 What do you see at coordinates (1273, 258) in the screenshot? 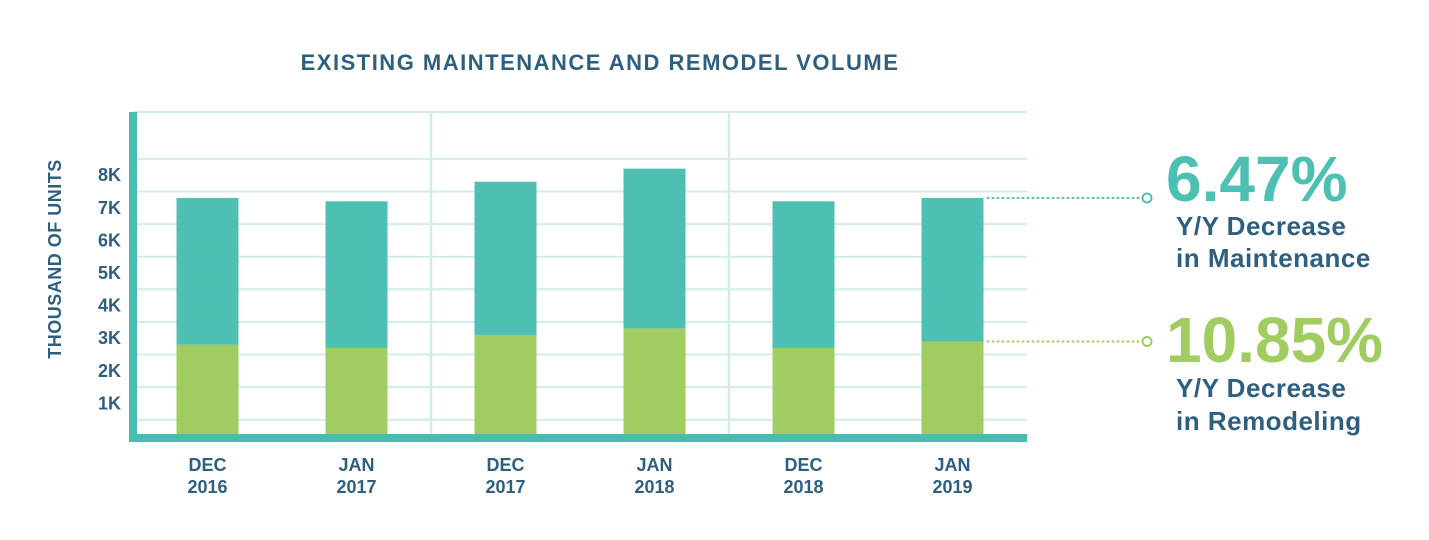
I see `annotation-line2: in Maintenance` at bounding box center [1273, 258].